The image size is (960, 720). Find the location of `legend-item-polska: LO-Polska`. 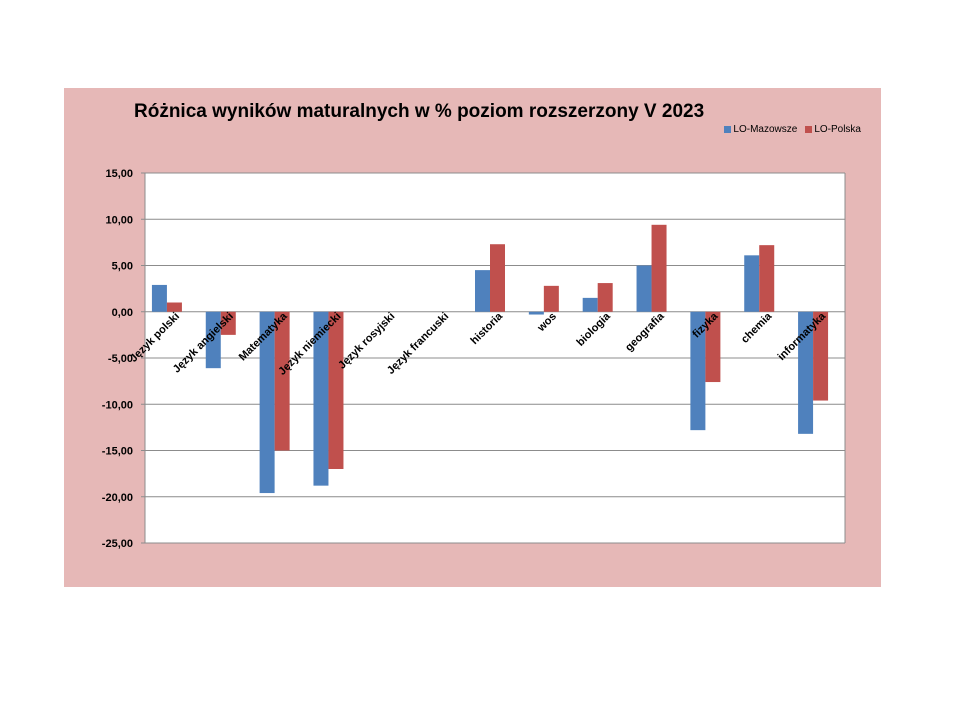

legend-item-polska: LO-Polska is located at coordinates (833, 129).